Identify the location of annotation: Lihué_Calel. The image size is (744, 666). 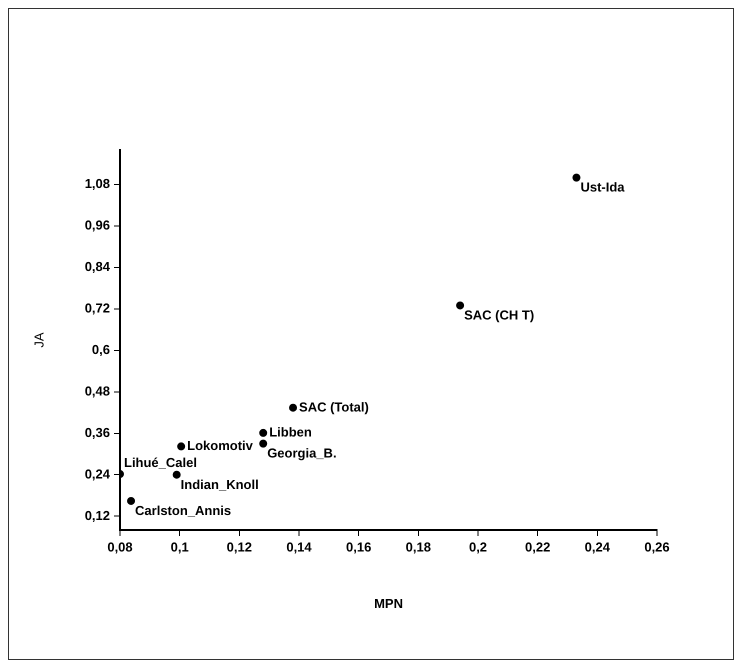
(160, 462).